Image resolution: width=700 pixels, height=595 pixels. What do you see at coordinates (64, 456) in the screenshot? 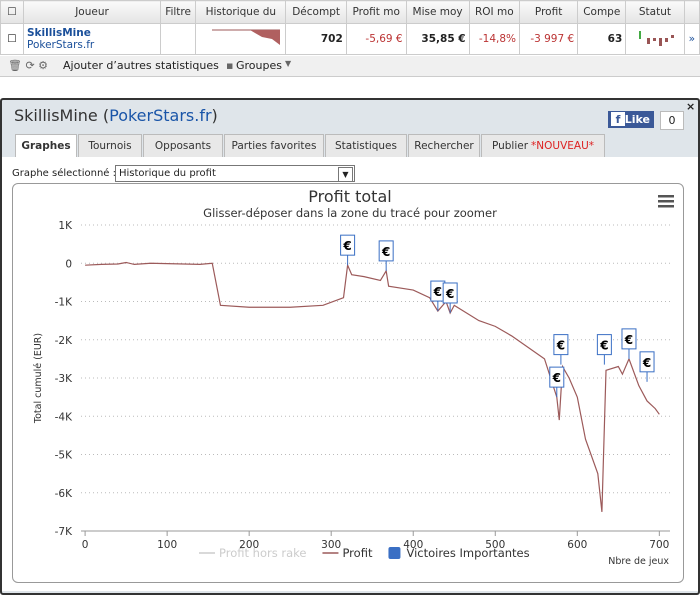
I see `y-tick-label: -5K` at bounding box center [64, 456].